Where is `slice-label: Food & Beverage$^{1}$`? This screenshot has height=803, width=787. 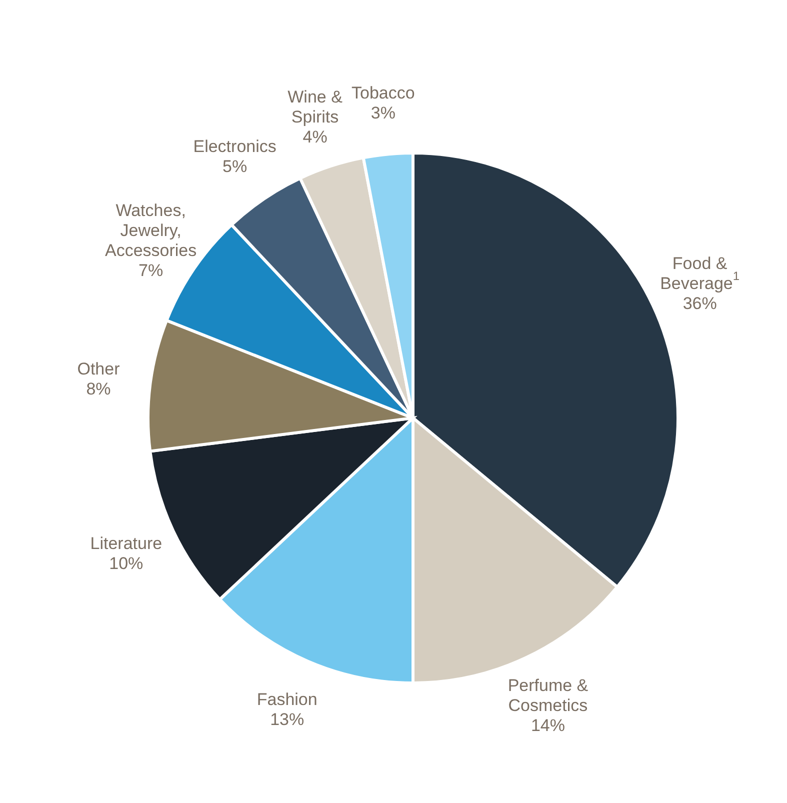 slice-label: Food & Beverage$^{1}$ is located at coordinates (700, 273).